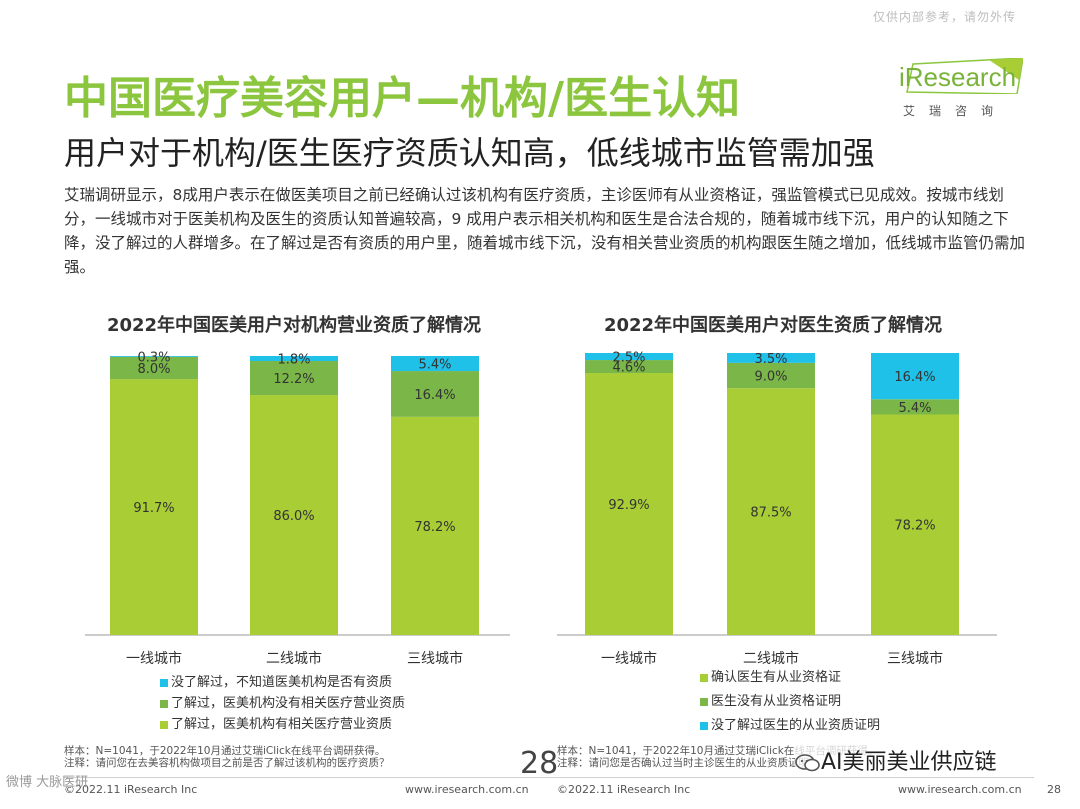 Image resolution: width=1080 pixels, height=809 pixels. What do you see at coordinates (773, 325) in the screenshot?
I see `chart-title: 2022年中国医美用户对医生资质了解情况` at bounding box center [773, 325].